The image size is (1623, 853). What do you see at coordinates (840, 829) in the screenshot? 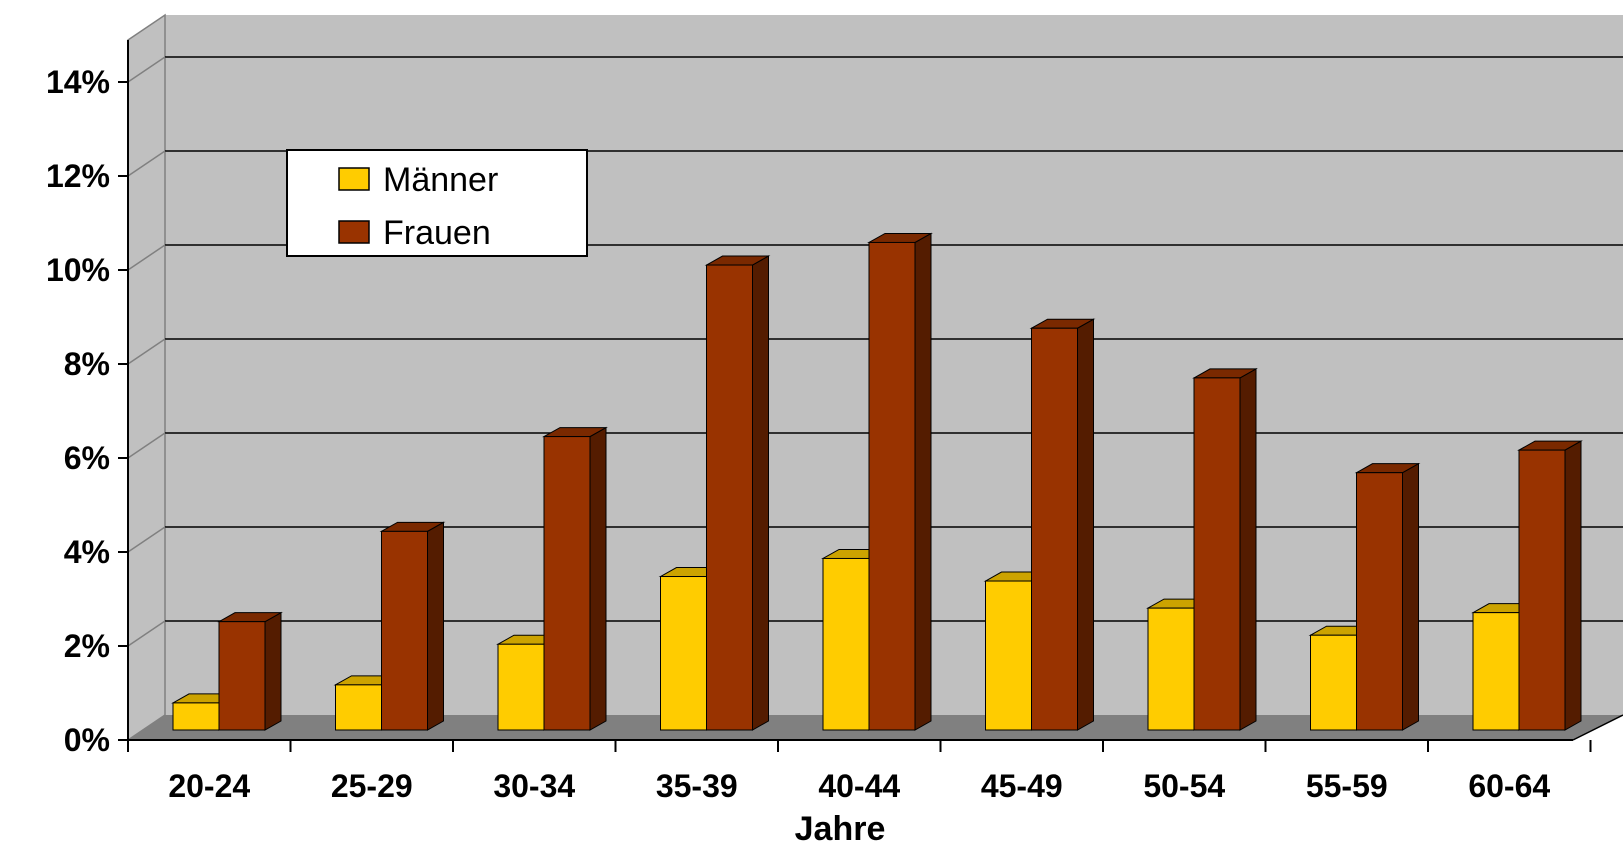
I see `x-axis-title: Jahre` at bounding box center [840, 829].